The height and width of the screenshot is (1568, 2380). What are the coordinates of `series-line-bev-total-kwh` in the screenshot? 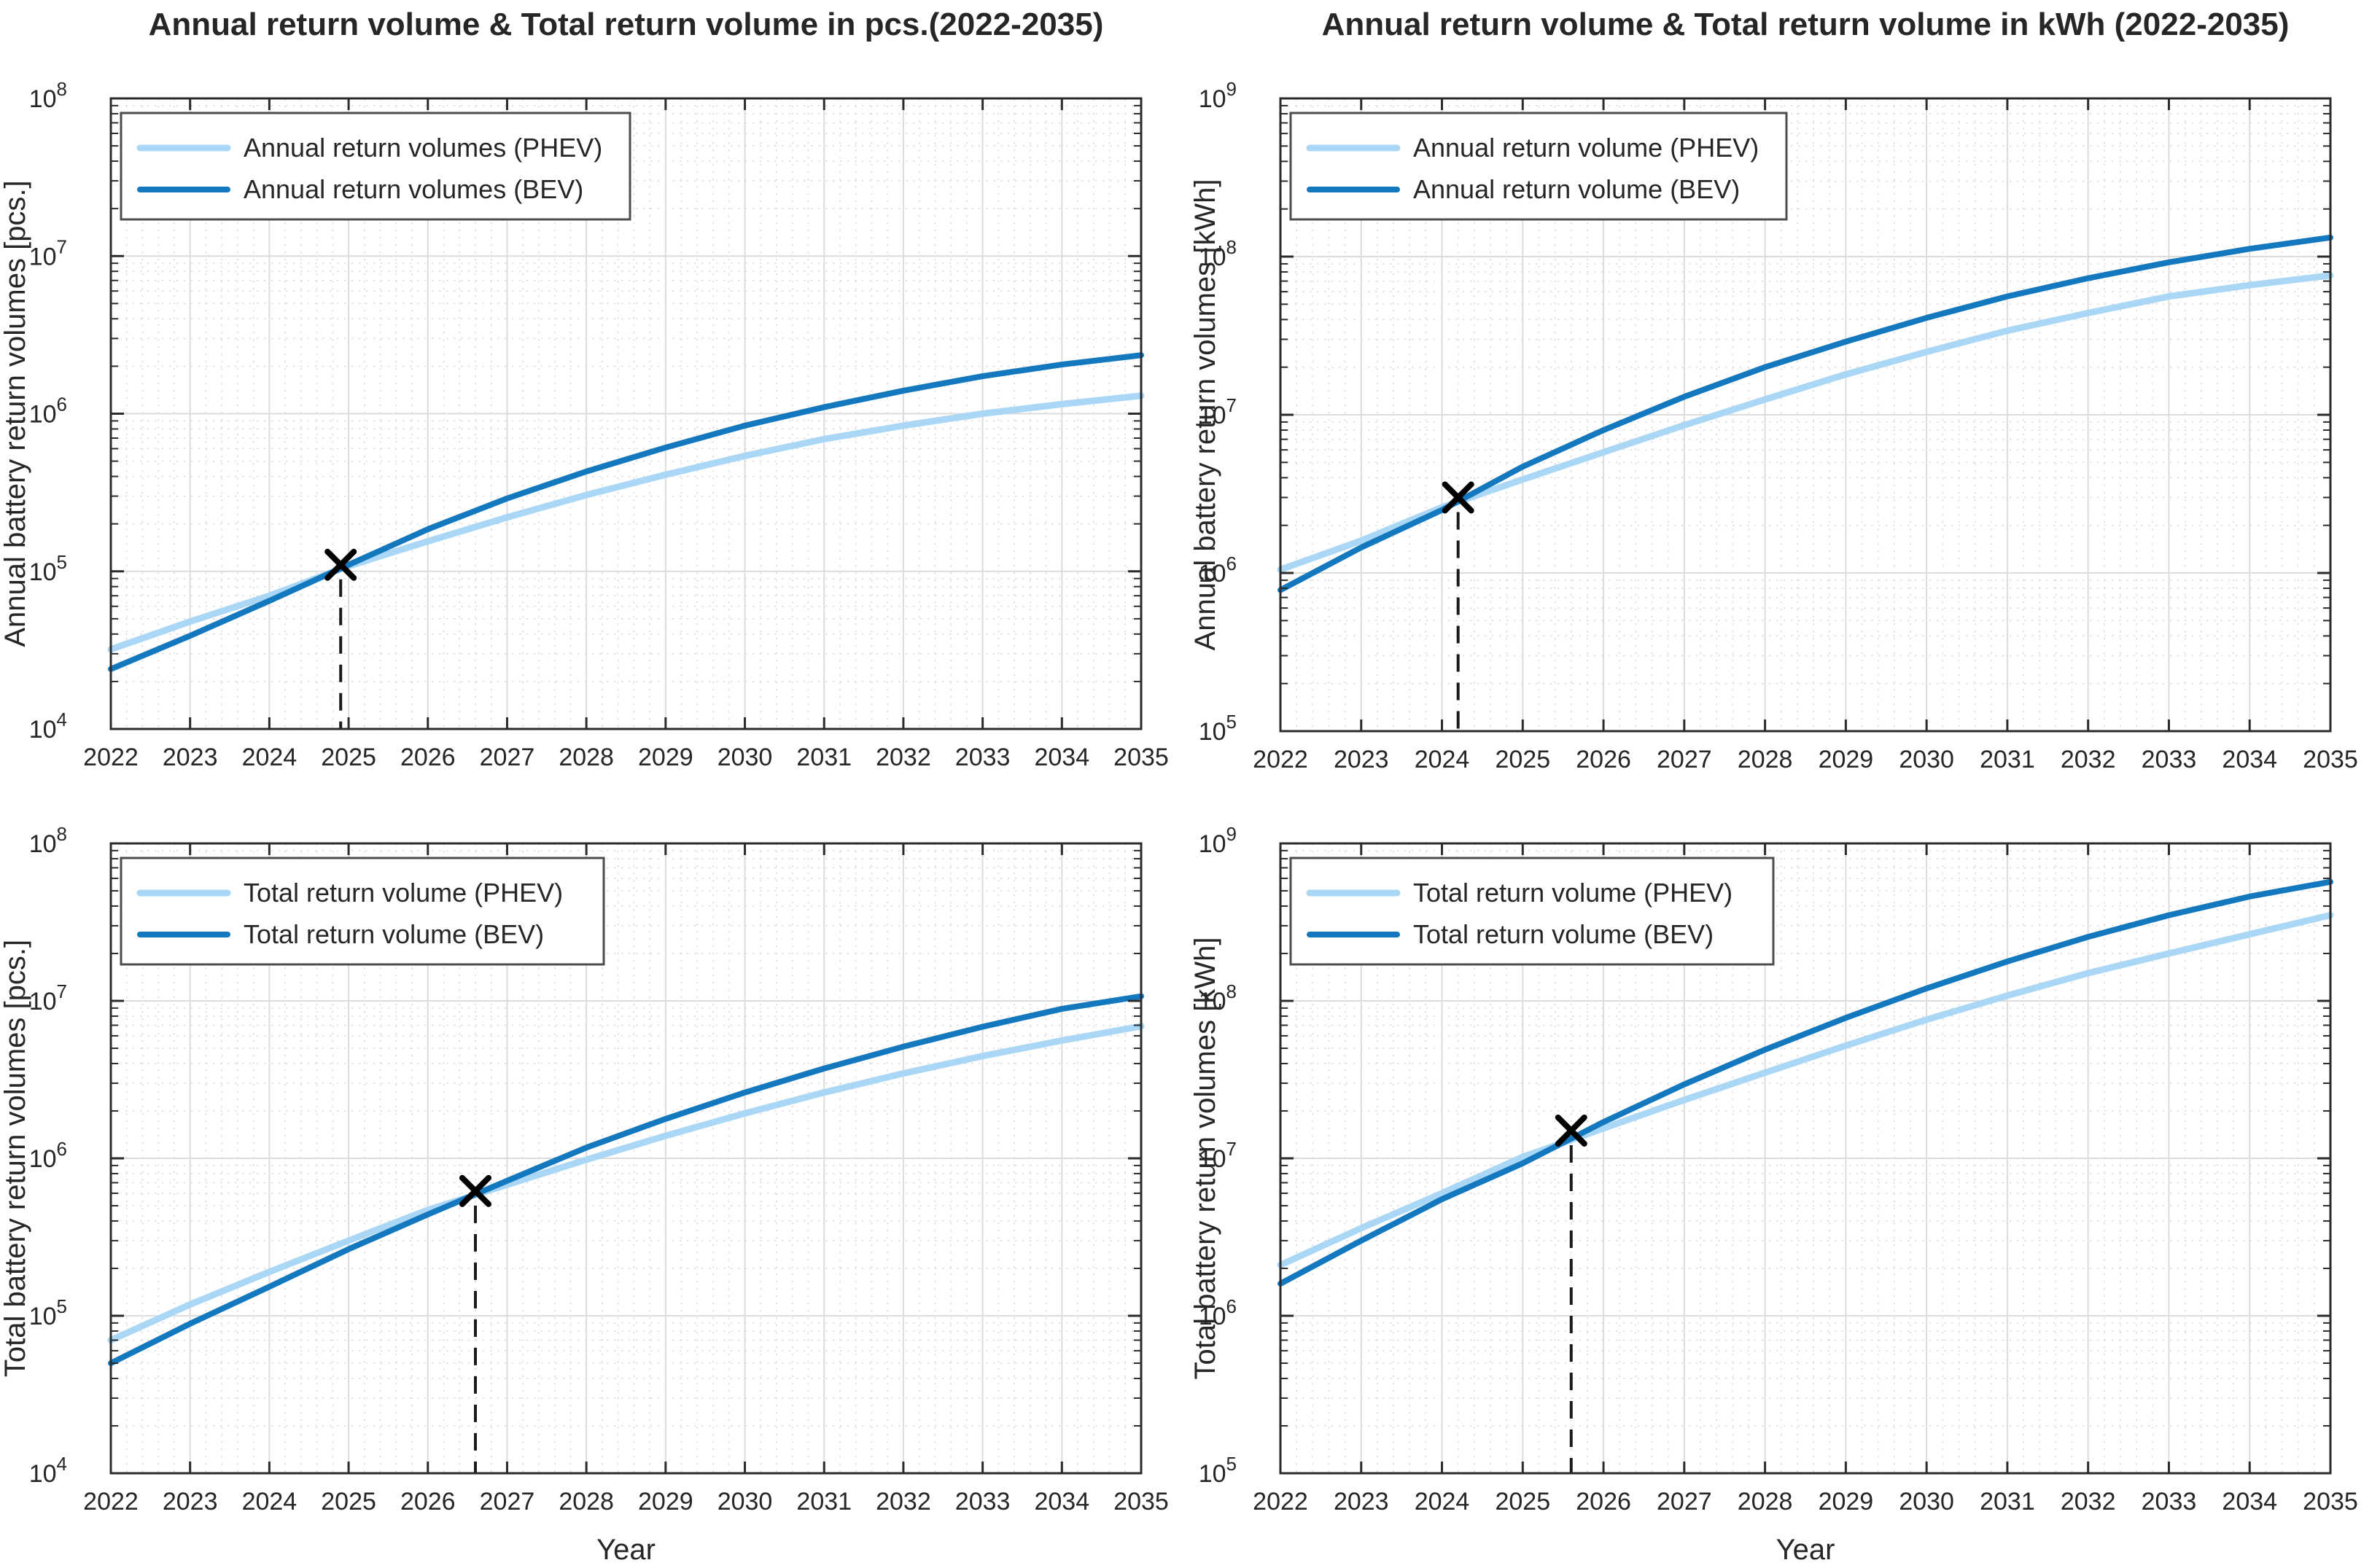 It's located at (1805, 1082).